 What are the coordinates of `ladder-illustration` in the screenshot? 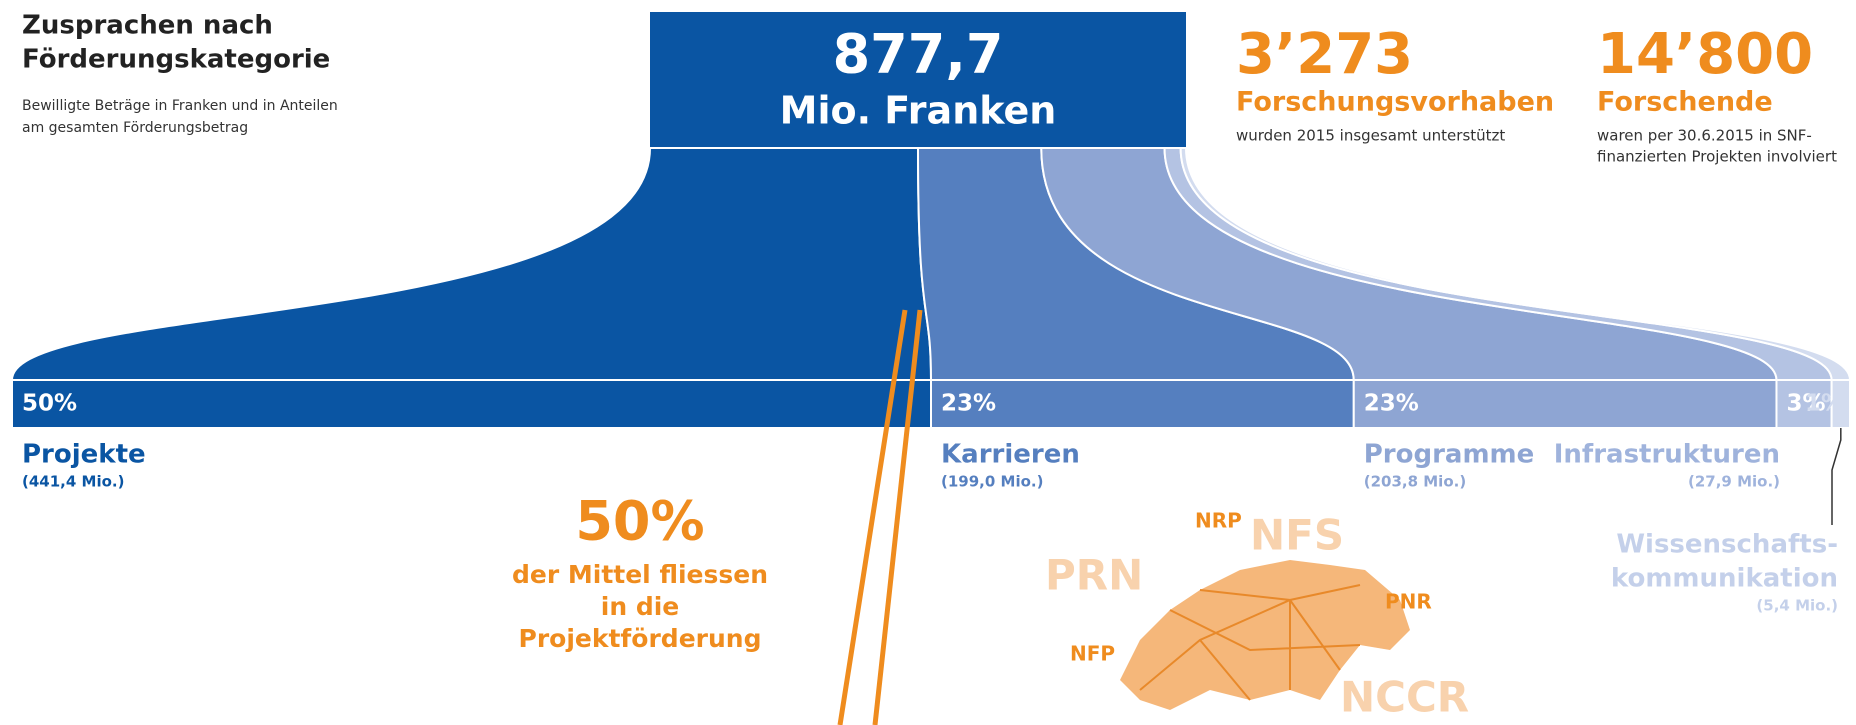 It's located at (880, 517).